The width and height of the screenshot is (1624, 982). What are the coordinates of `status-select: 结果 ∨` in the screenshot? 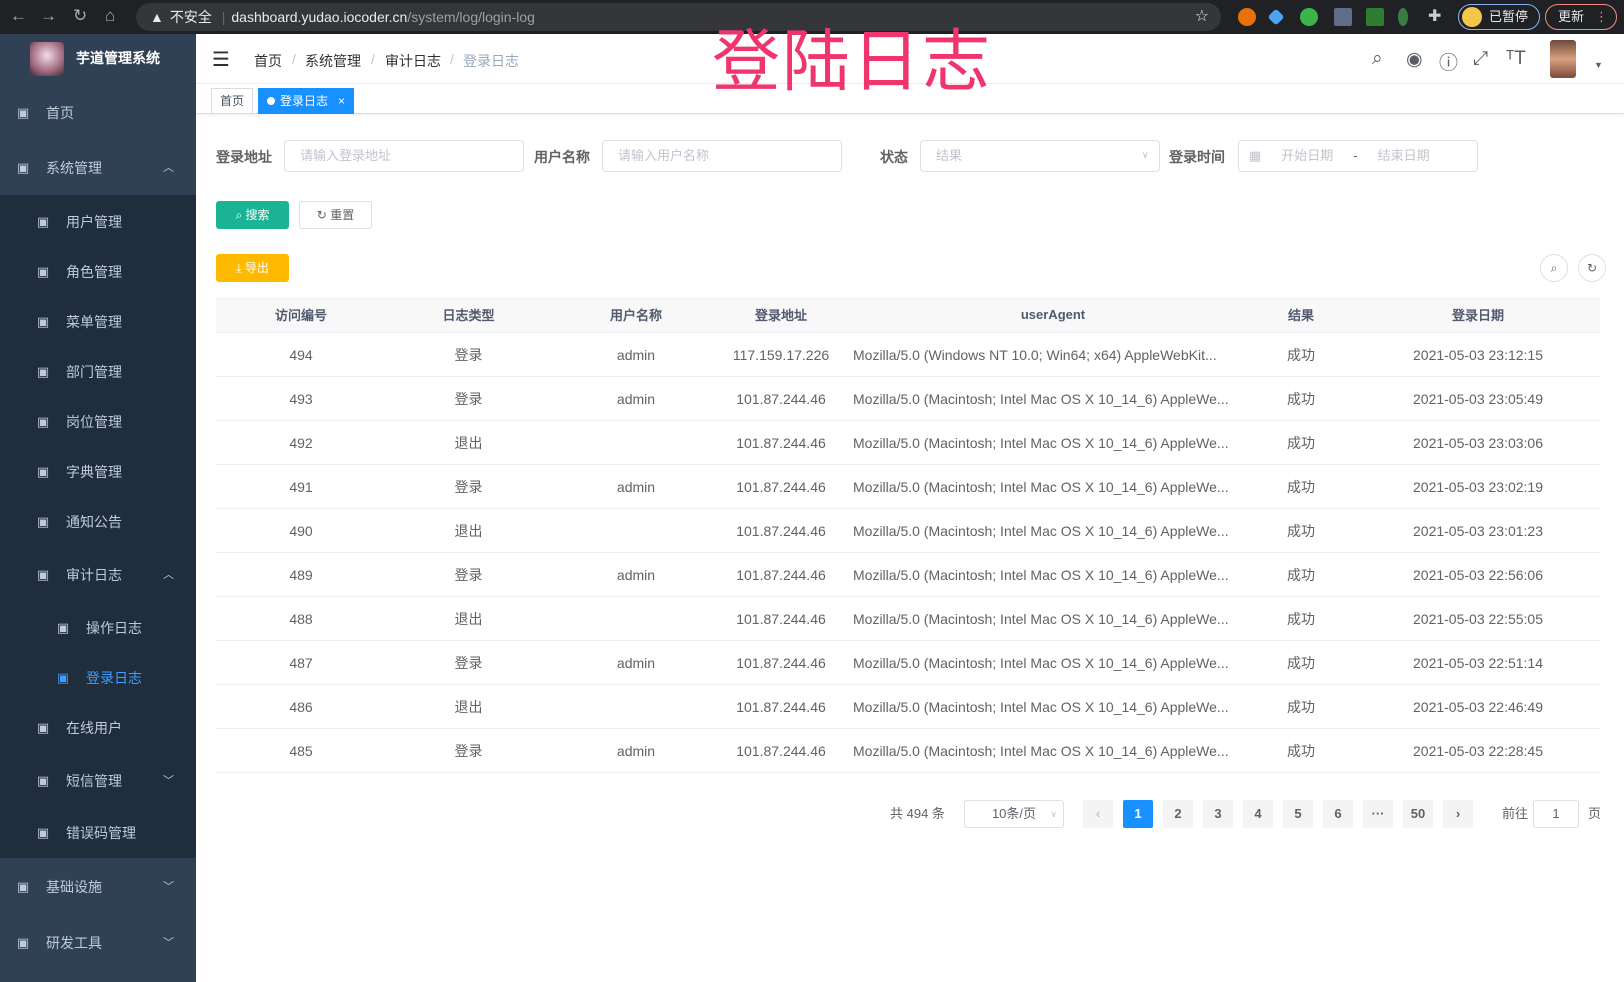 It's located at (1040, 156).